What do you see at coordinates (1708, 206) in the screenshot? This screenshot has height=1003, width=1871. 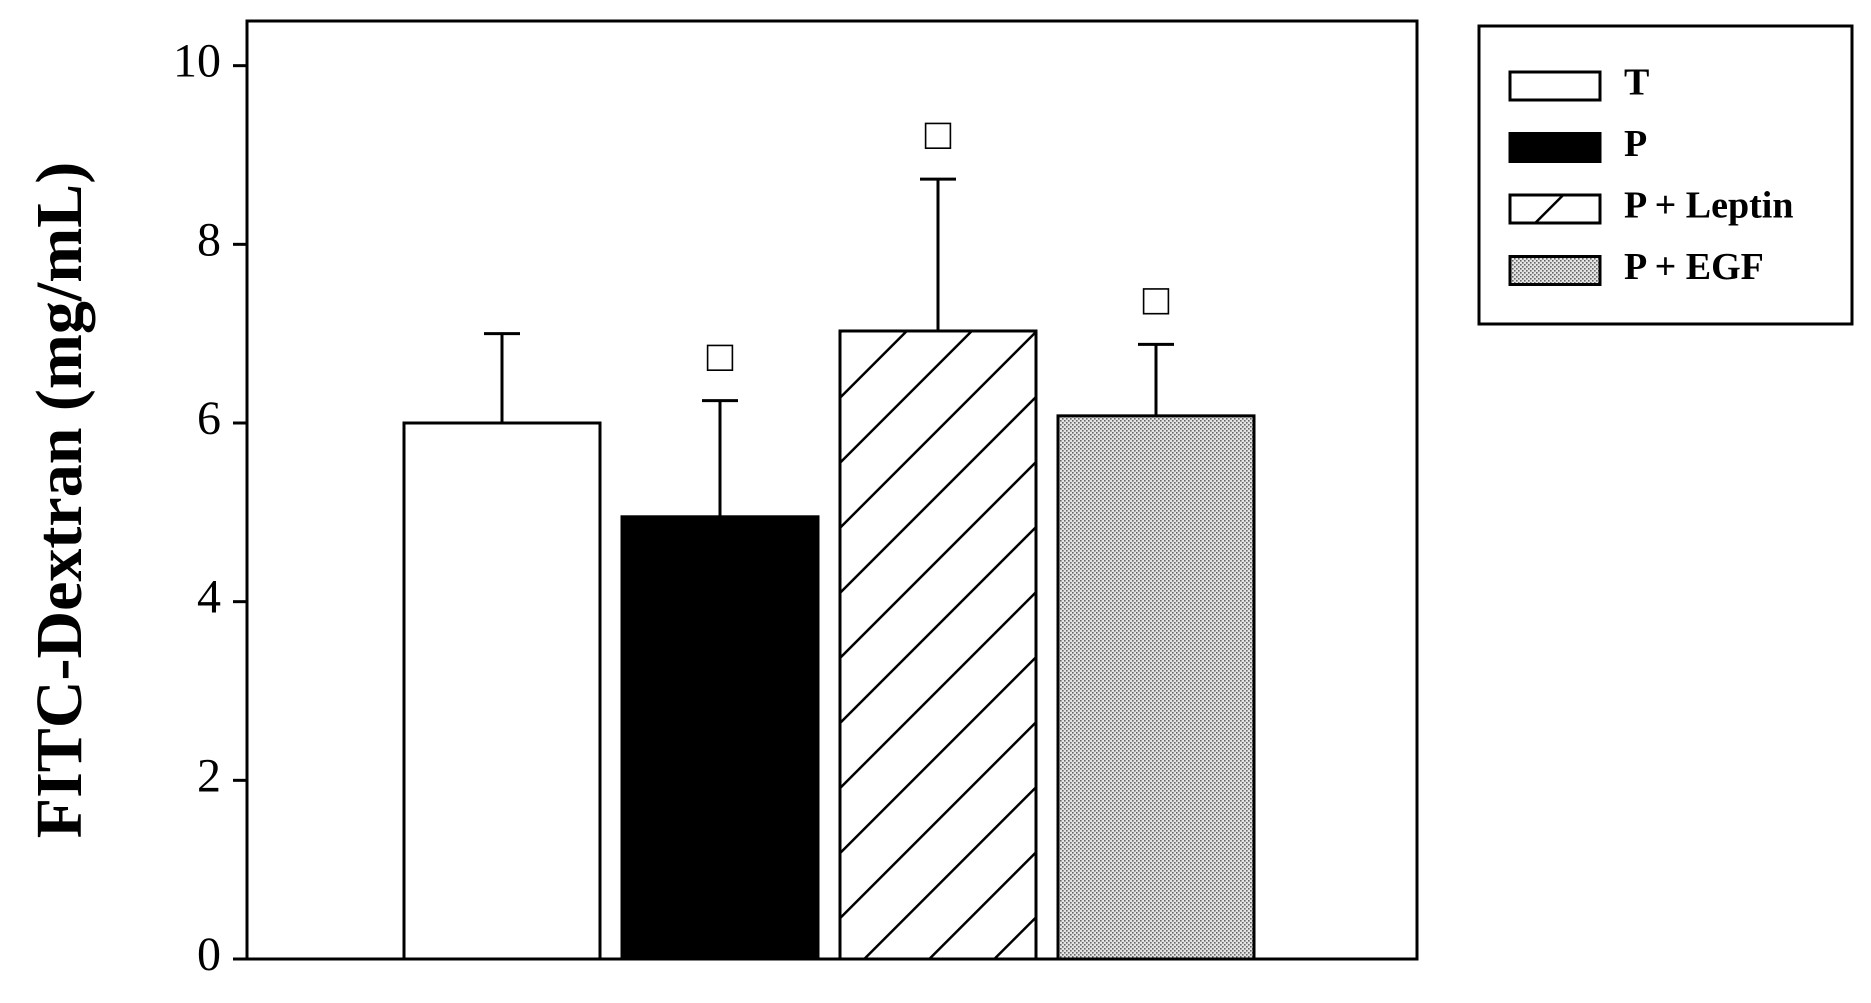 I see `legend-label: P + Leptin` at bounding box center [1708, 206].